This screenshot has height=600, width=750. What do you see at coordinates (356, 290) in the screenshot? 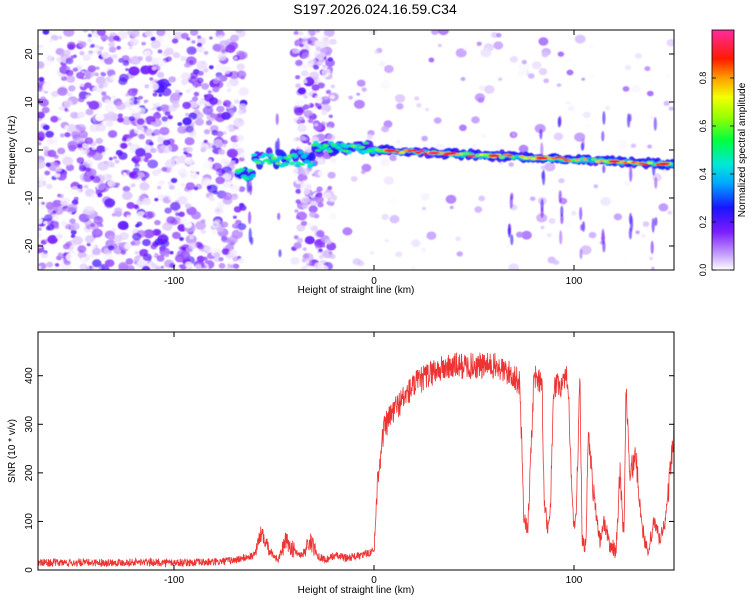
I see `spectrogram-x-label: Height of straight line (km)` at bounding box center [356, 290].